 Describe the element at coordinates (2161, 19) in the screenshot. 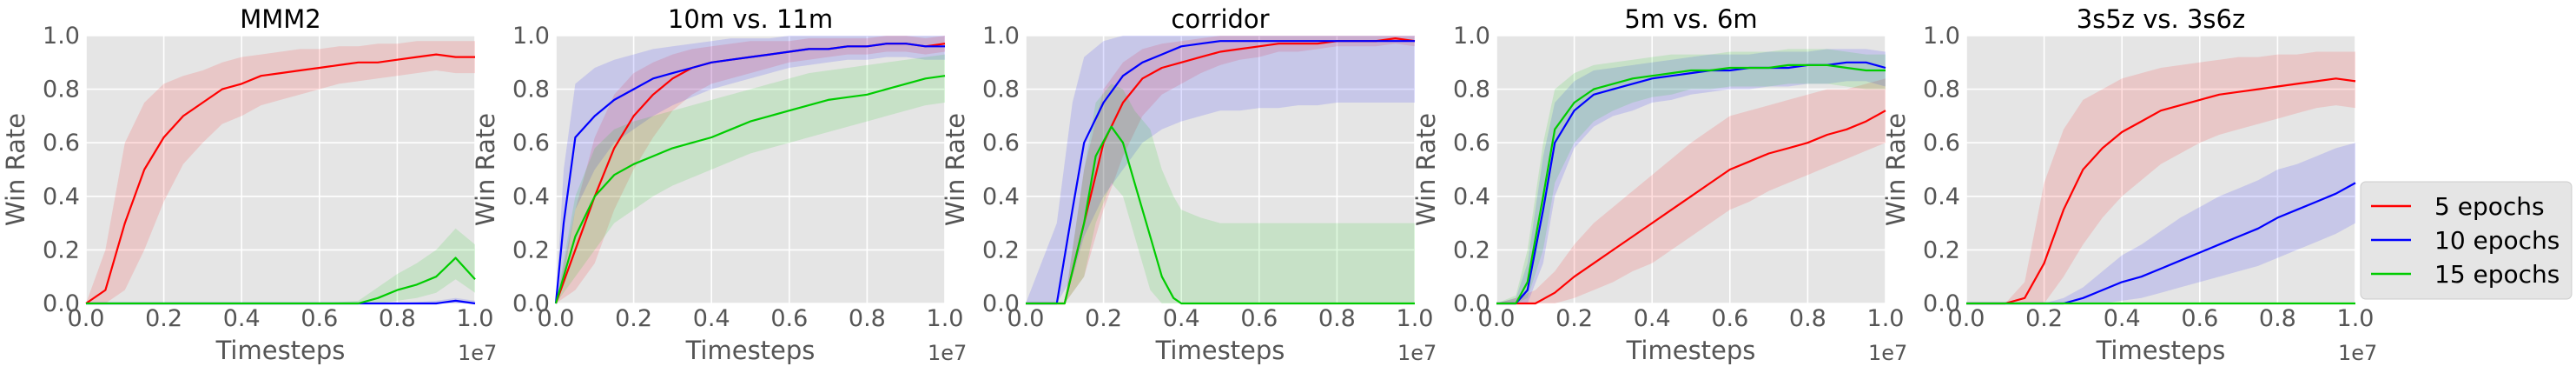

I see `chart-title: 3s5z vs. 3s6z` at that location.